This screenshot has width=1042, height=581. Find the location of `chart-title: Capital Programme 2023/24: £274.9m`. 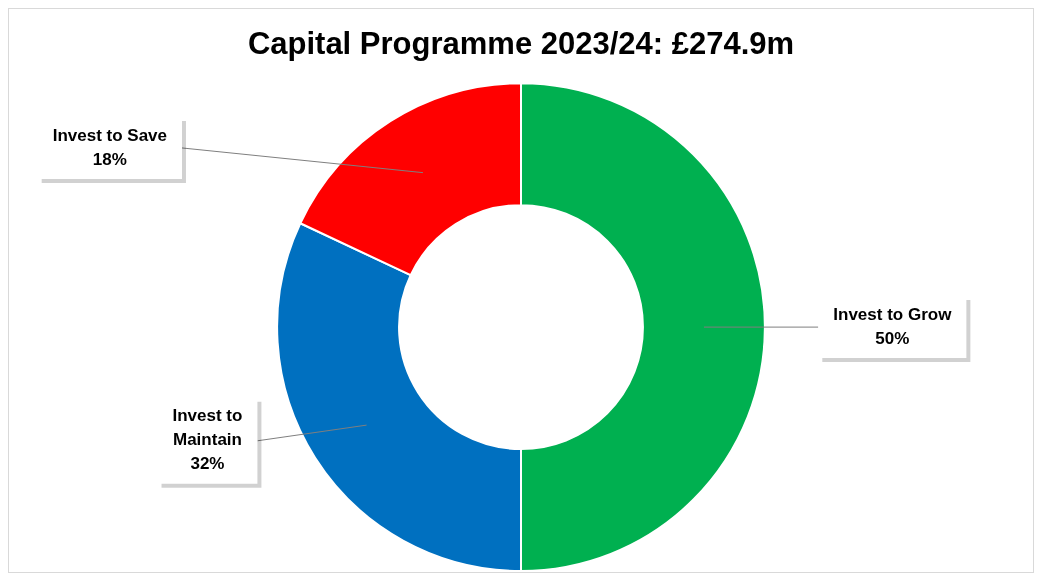

chart-title: Capital Programme 2023/24: £274.9m is located at coordinates (521, 44).